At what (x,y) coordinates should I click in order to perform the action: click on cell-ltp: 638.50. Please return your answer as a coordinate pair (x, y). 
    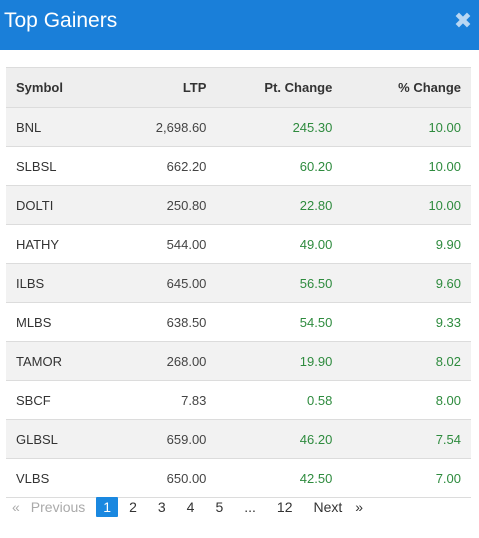
    Looking at the image, I should click on (166, 322).